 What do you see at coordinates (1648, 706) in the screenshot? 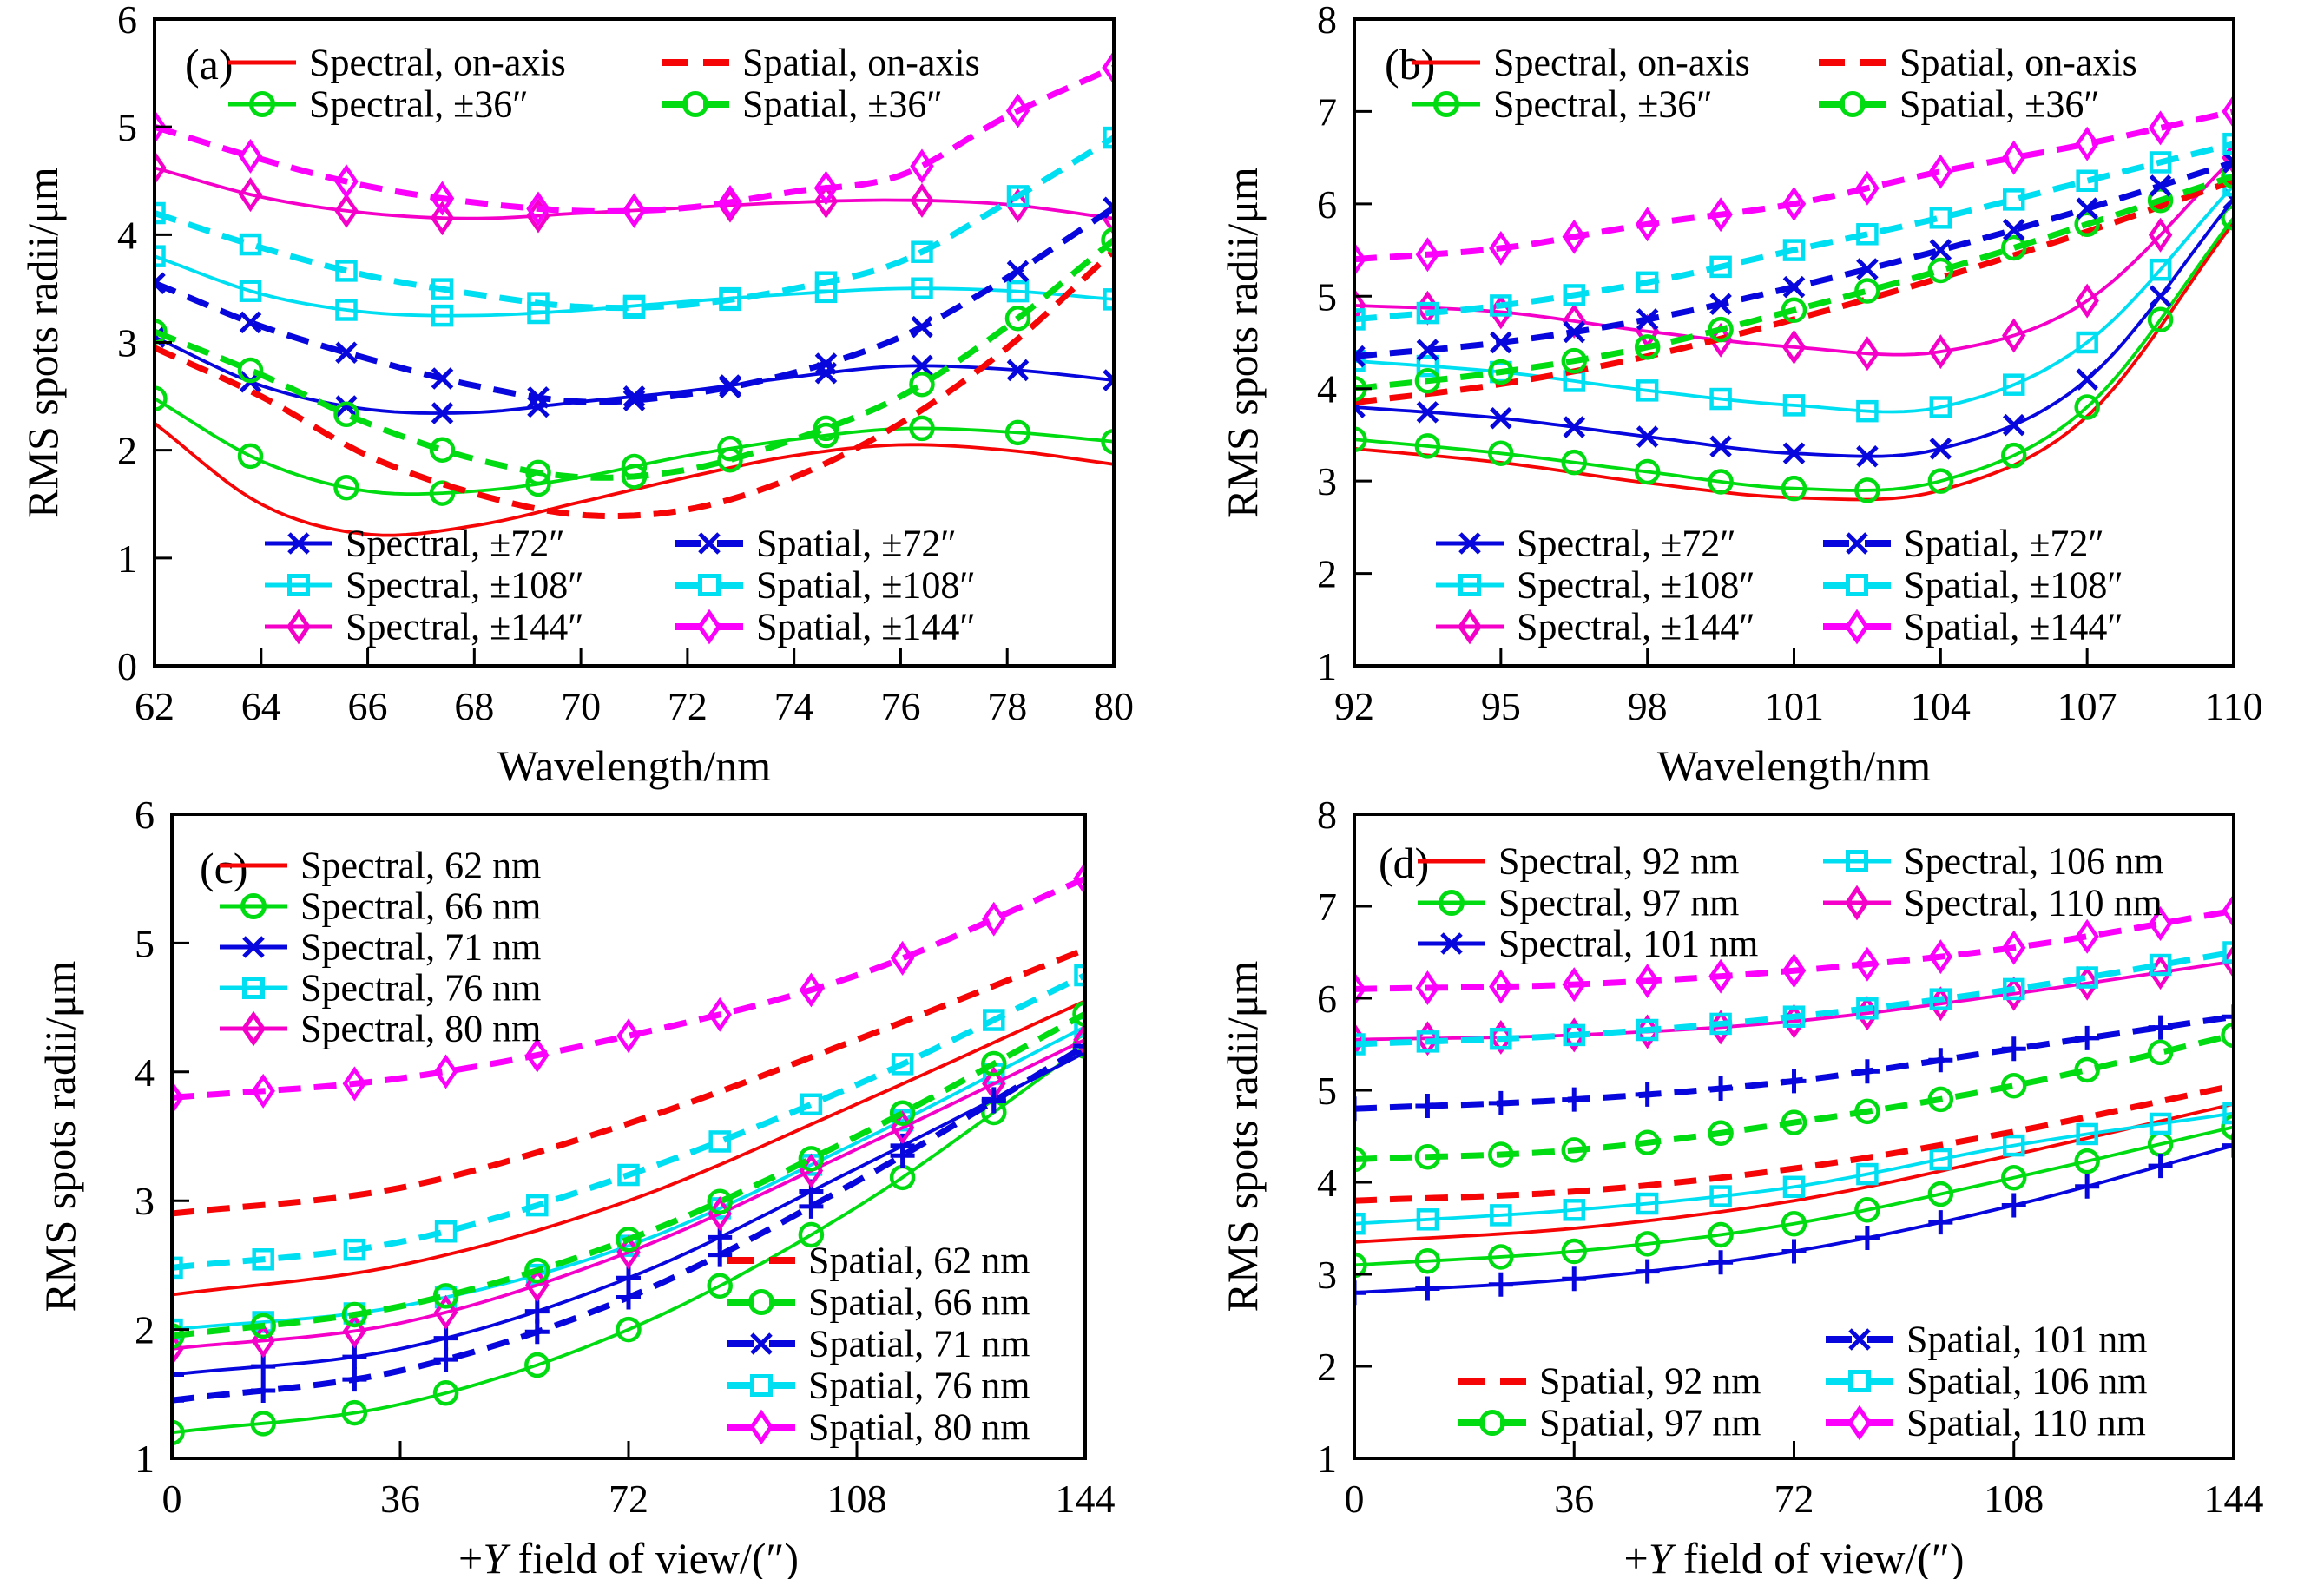
I see `x-tick-label: 98` at bounding box center [1648, 706].